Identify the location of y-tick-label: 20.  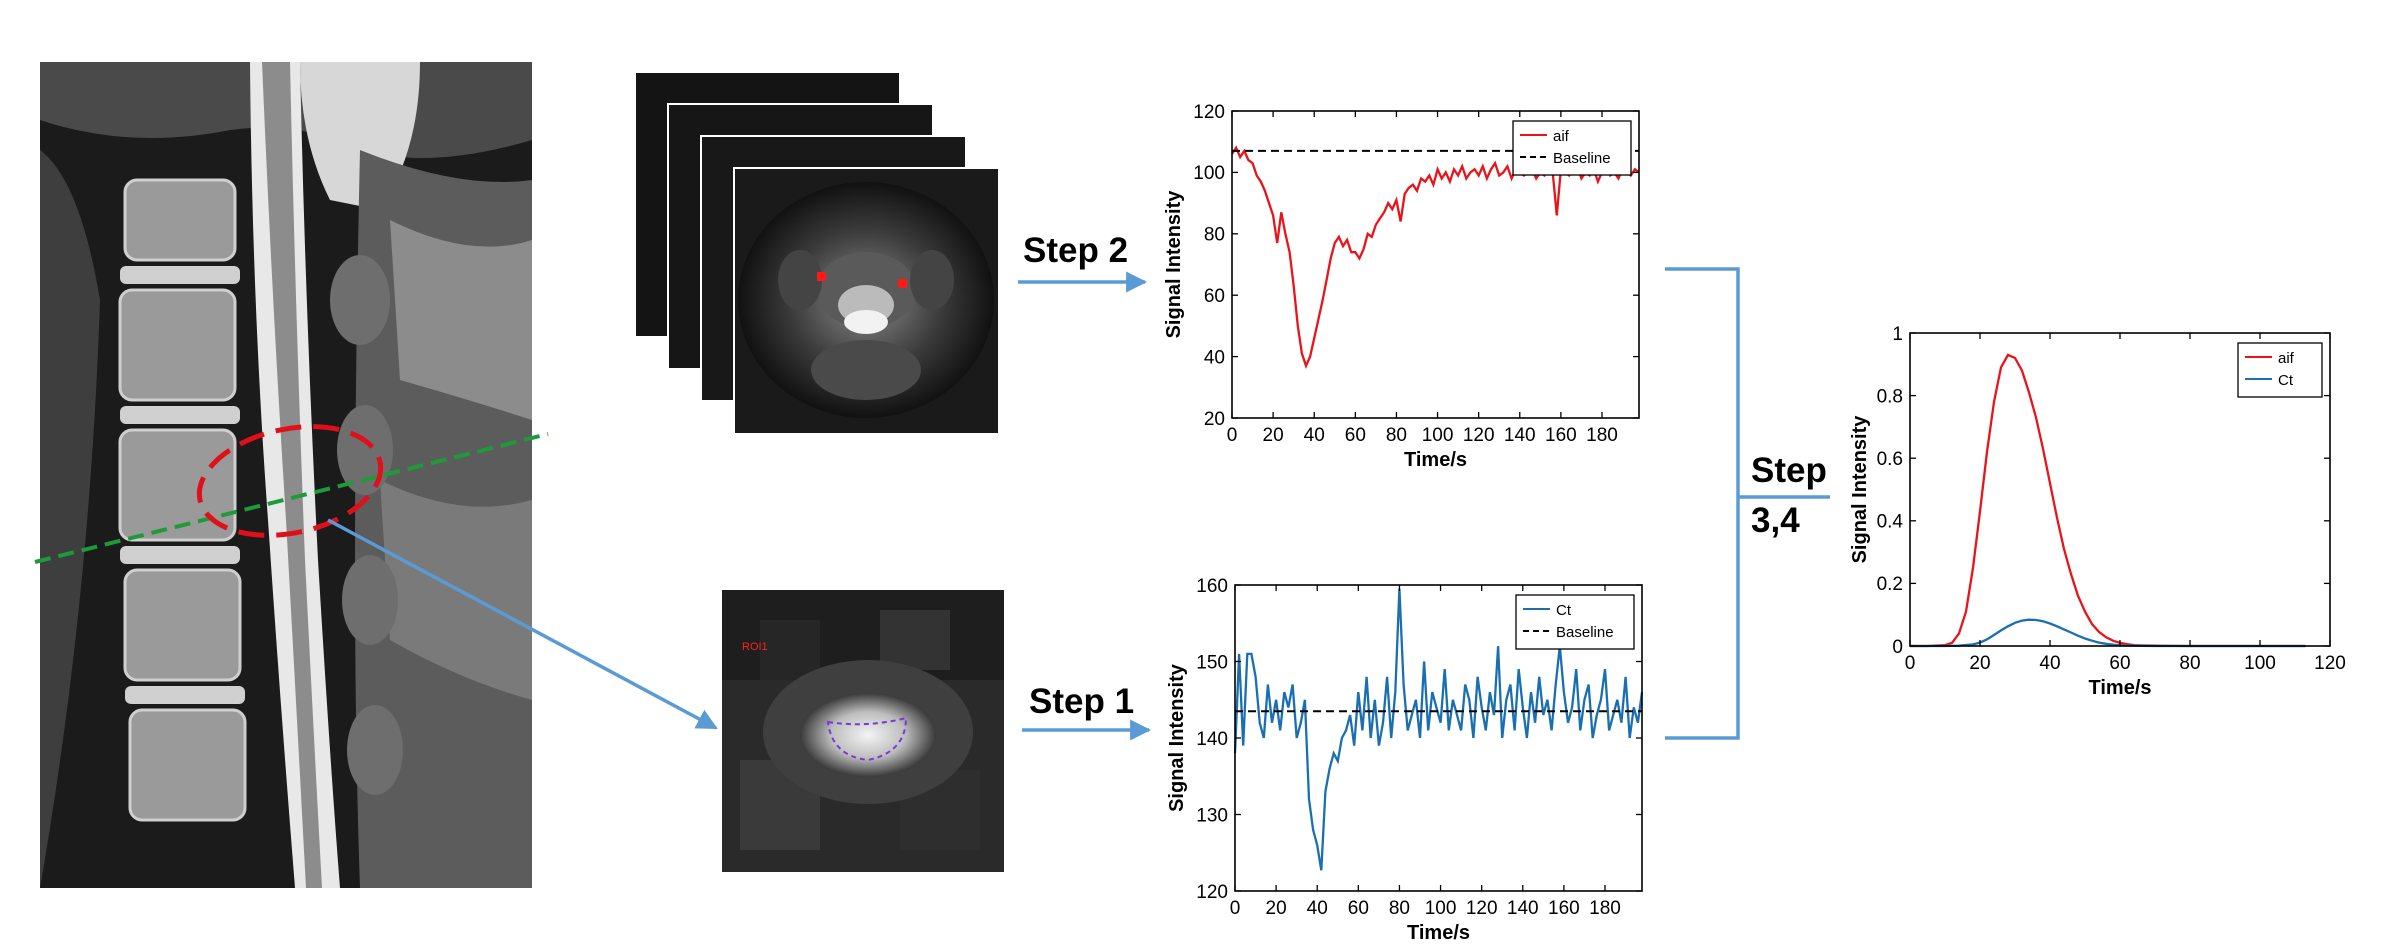
(1214, 419).